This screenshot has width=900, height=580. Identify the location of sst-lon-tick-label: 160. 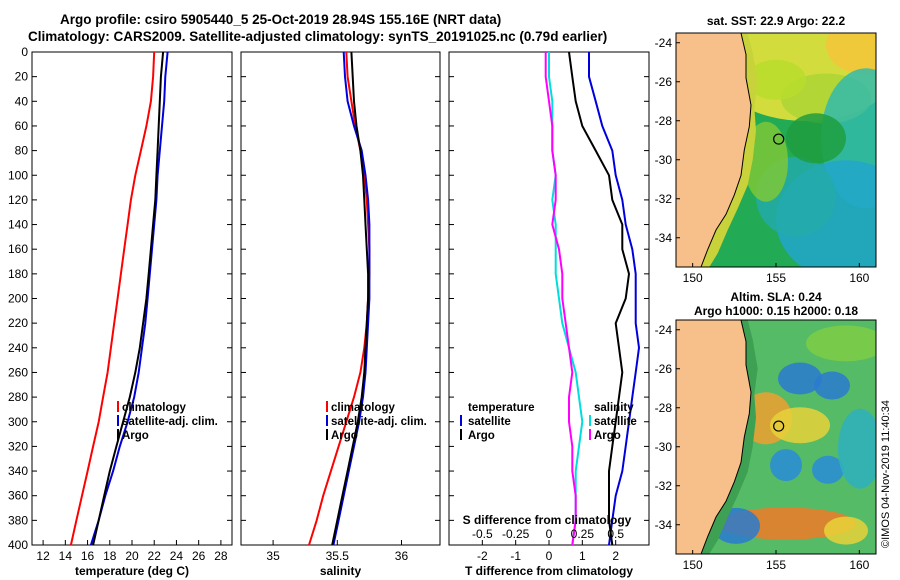
(859, 278).